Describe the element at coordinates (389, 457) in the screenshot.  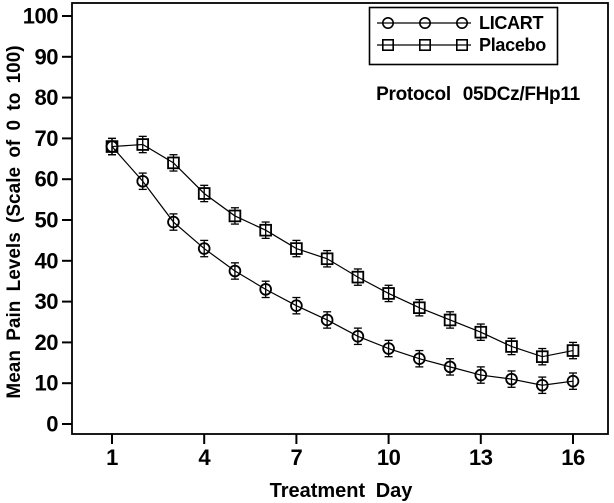
I see `x-tick-label: 10` at that location.